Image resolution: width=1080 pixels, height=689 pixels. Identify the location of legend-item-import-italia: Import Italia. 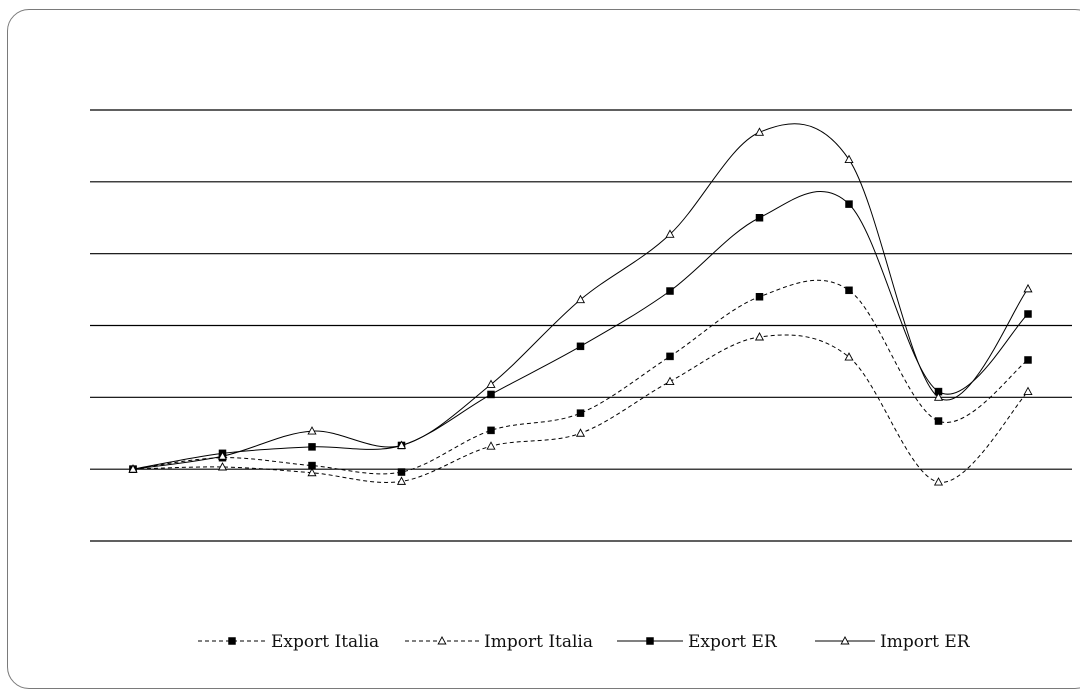
(499, 642).